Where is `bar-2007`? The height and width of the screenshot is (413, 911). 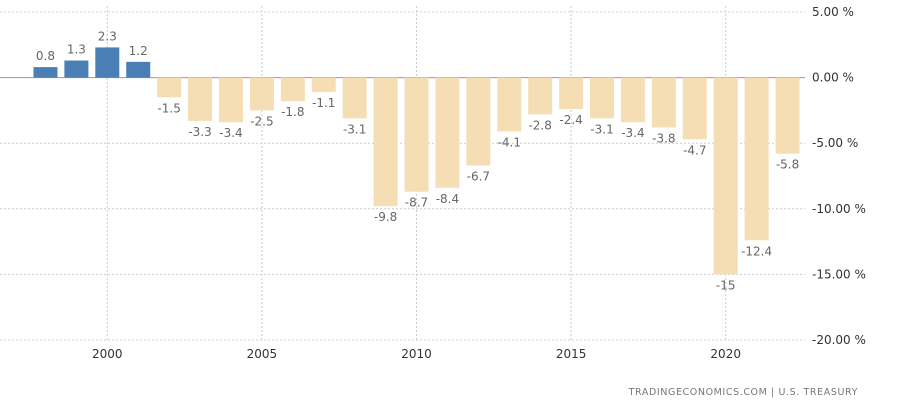 bar-2007 is located at coordinates (323, 85).